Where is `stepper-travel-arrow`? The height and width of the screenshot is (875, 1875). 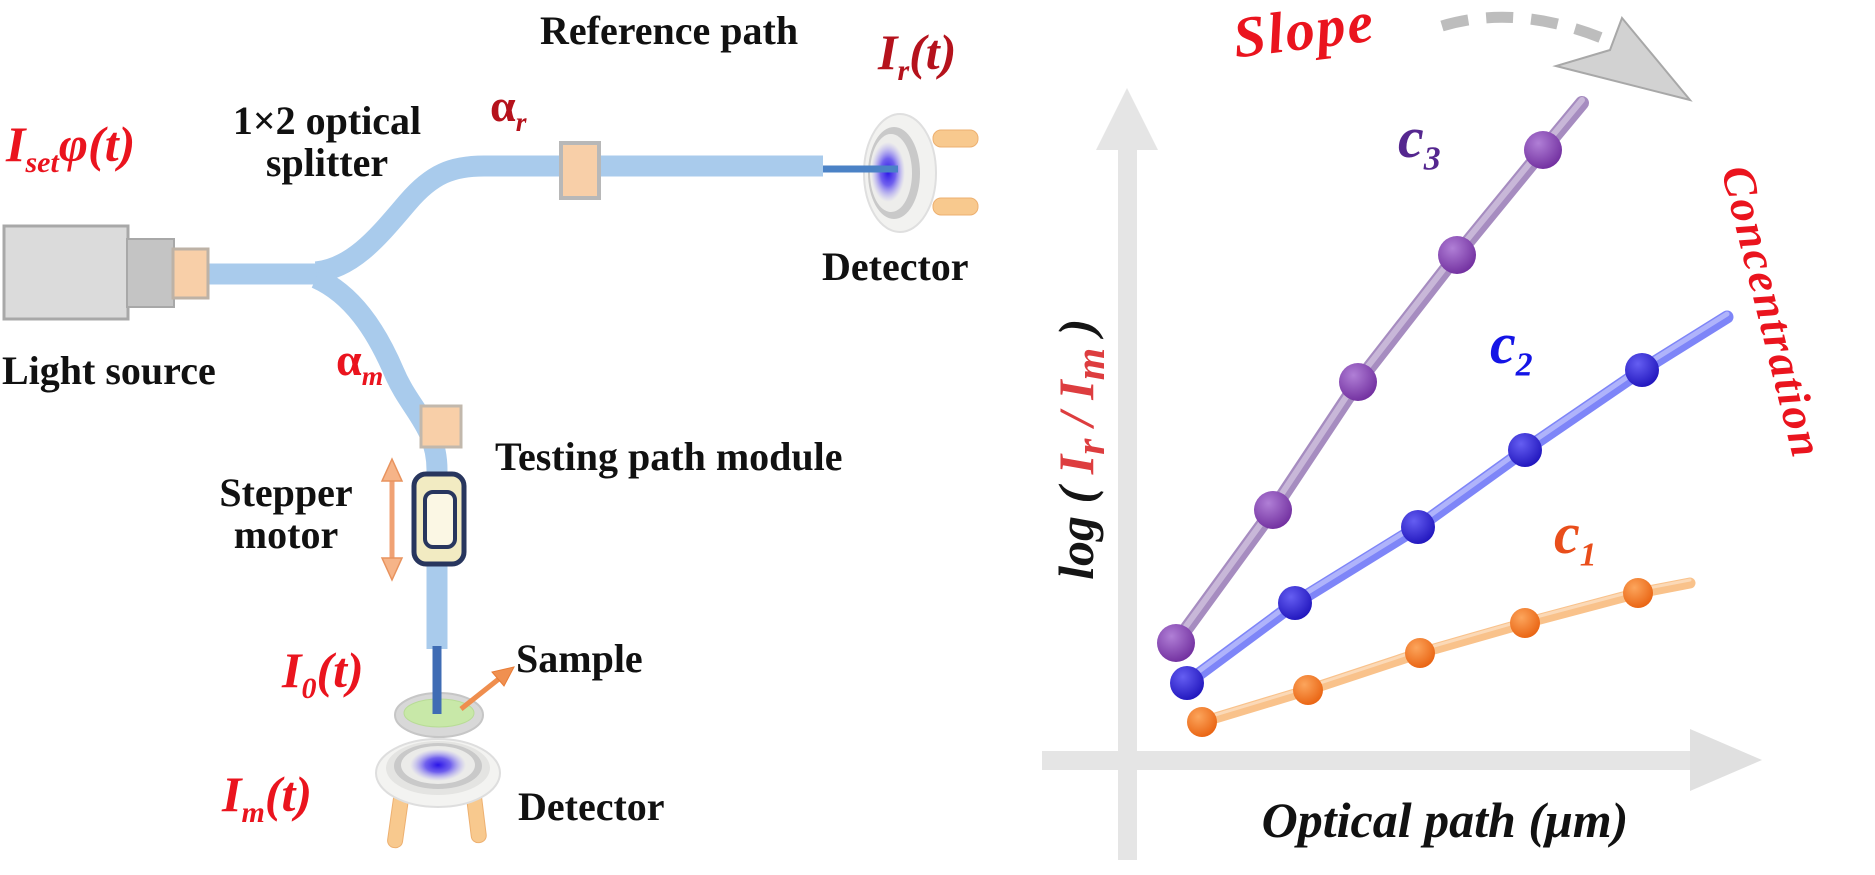
stepper-travel-arrow is located at coordinates (392, 519).